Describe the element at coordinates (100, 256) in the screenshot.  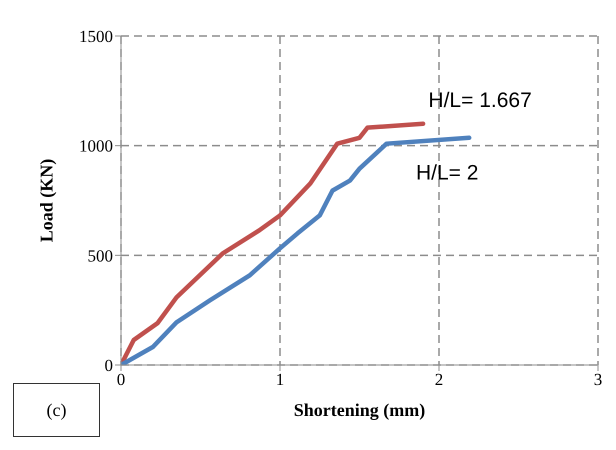
I see `y-tick-label: 500` at that location.